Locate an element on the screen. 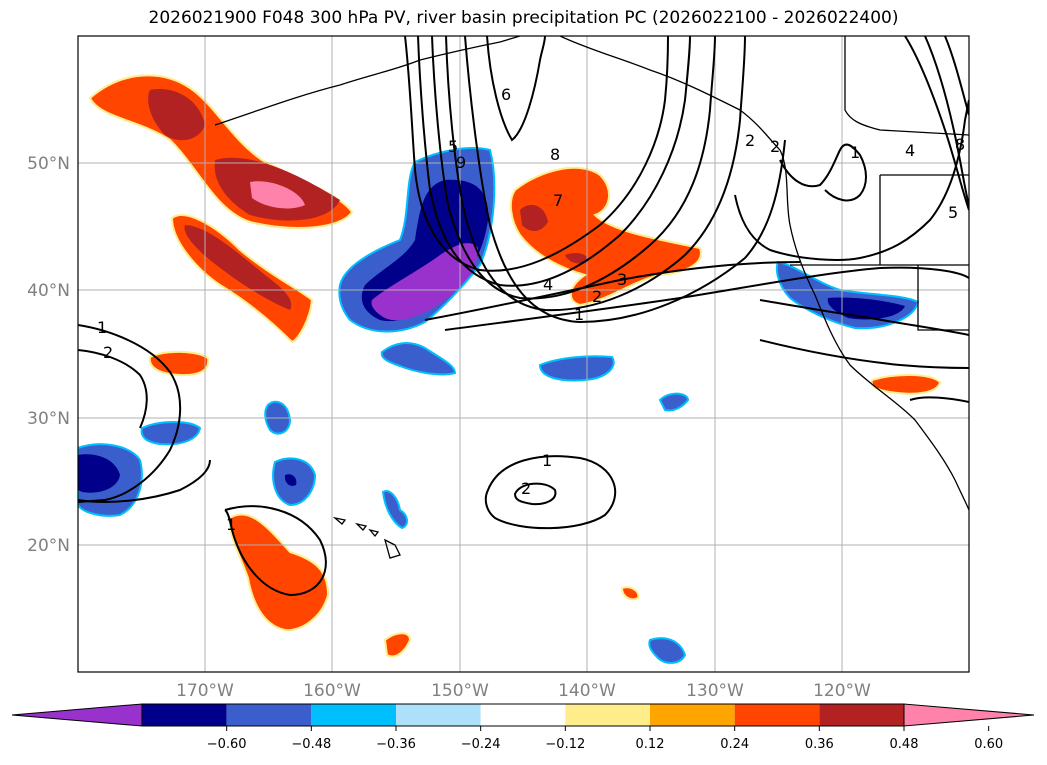  lon-label: 130°W is located at coordinates (715, 691).